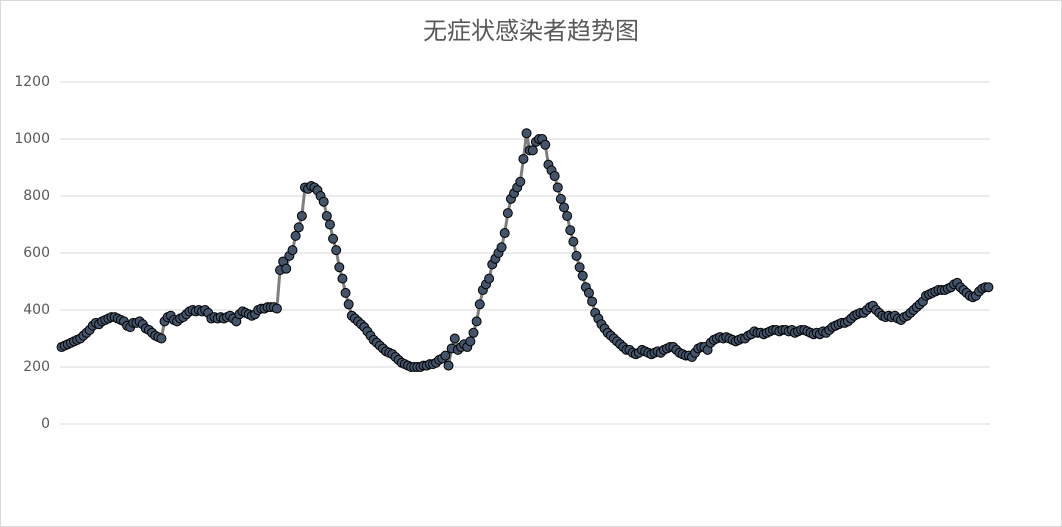 This screenshot has height=527, width=1062. I want to click on y-tick-label: 400, so click(36, 310).